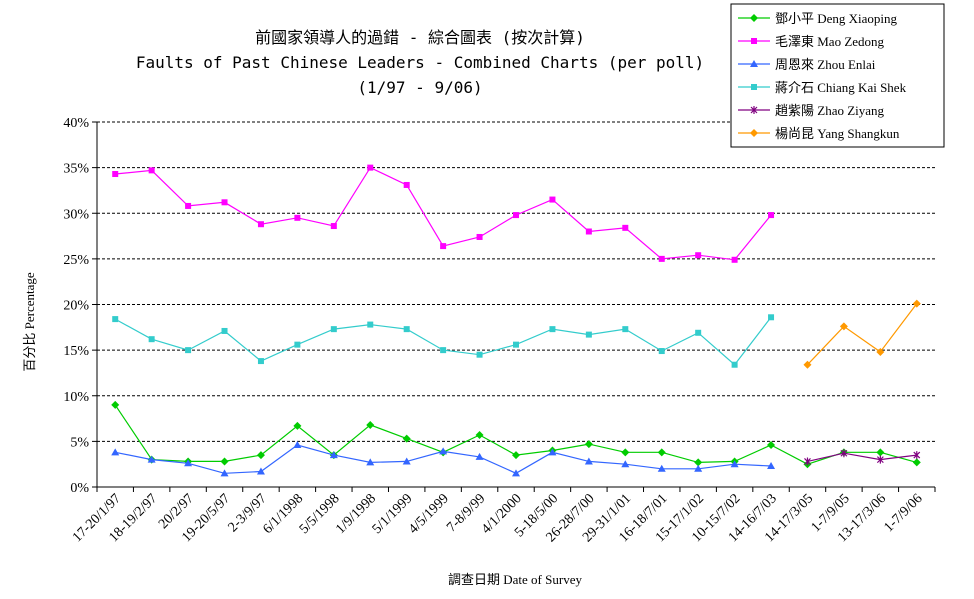 Image resolution: width=974 pixels, height=599 pixels. What do you see at coordinates (76, 351) in the screenshot?
I see `y-tick-label: 15%` at bounding box center [76, 351].